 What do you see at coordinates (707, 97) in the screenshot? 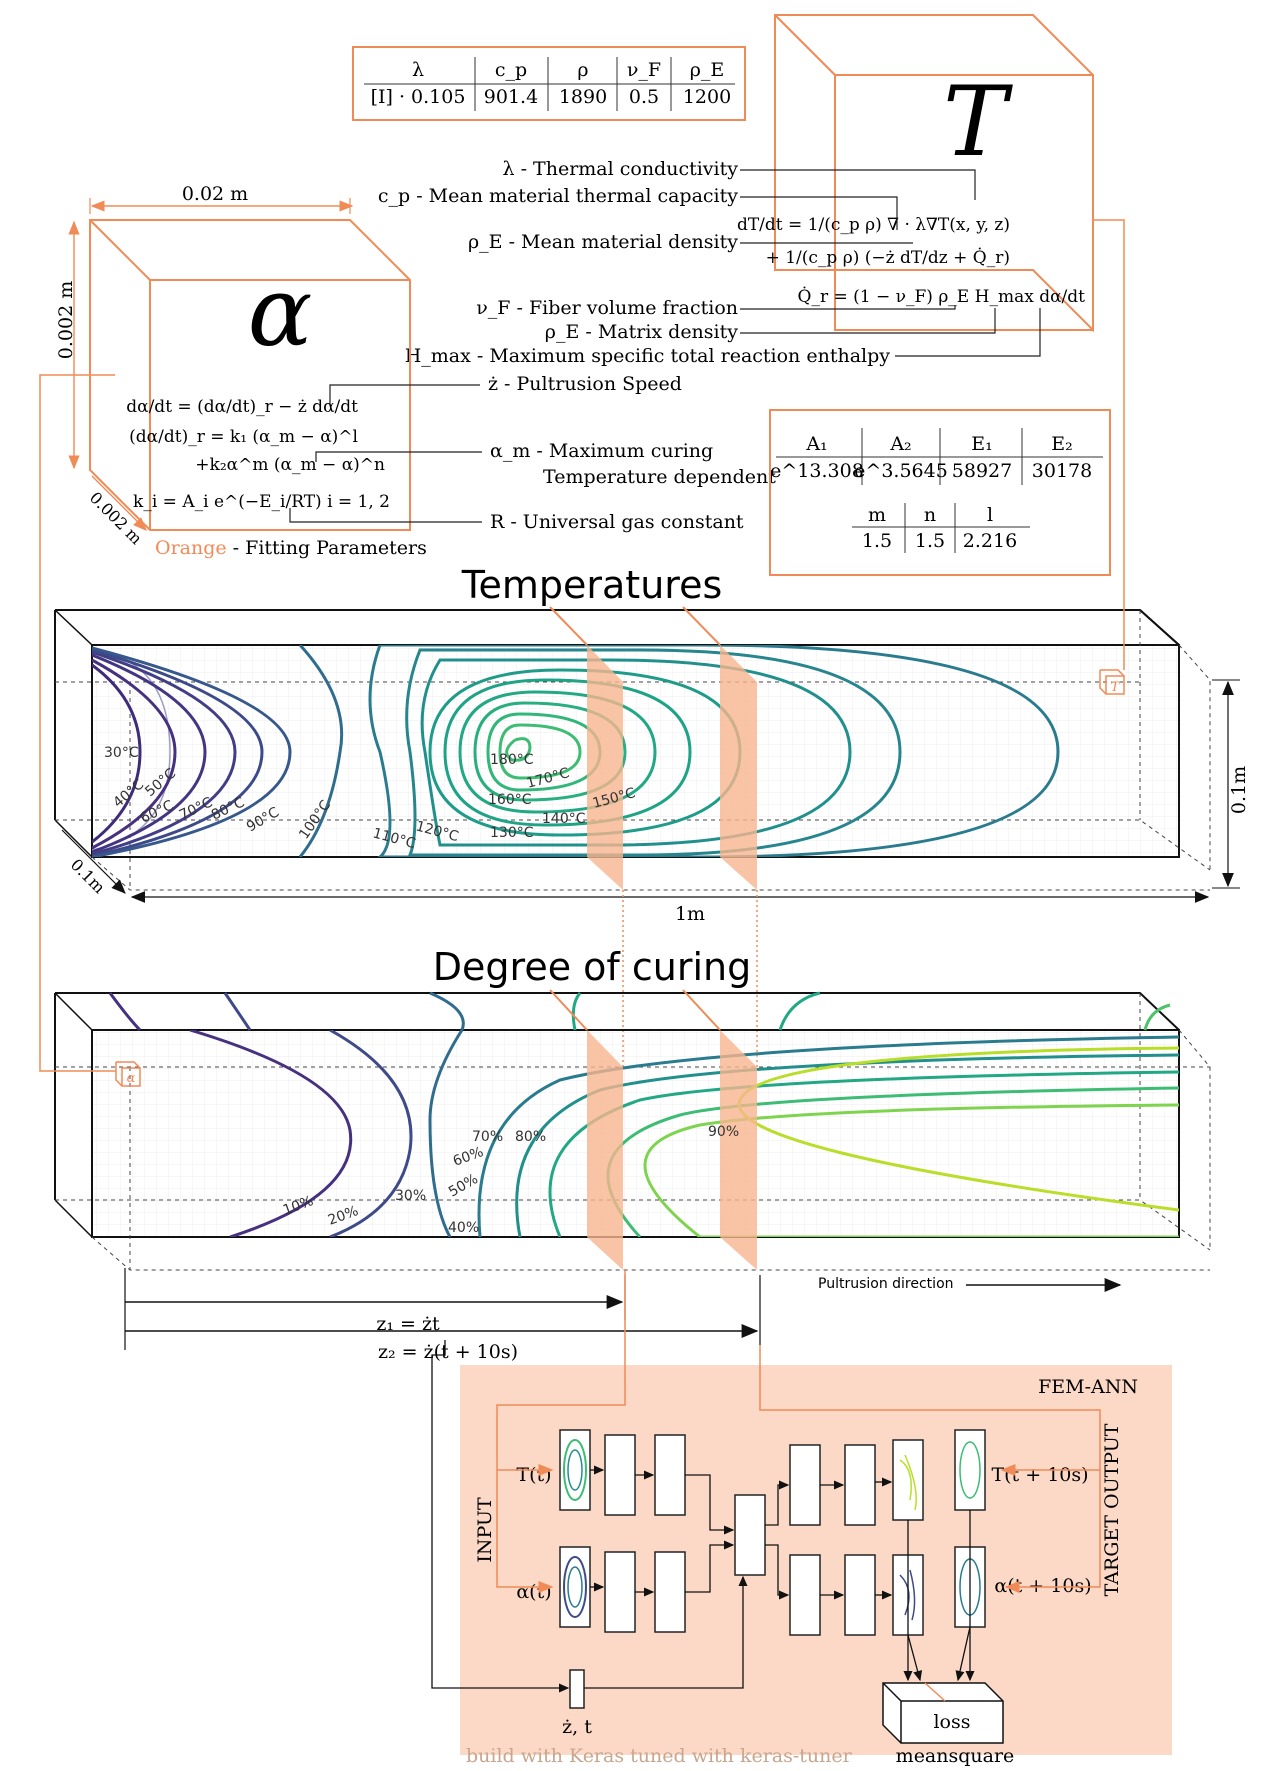
I see `mat-value-rhoe: 1200` at bounding box center [707, 97].